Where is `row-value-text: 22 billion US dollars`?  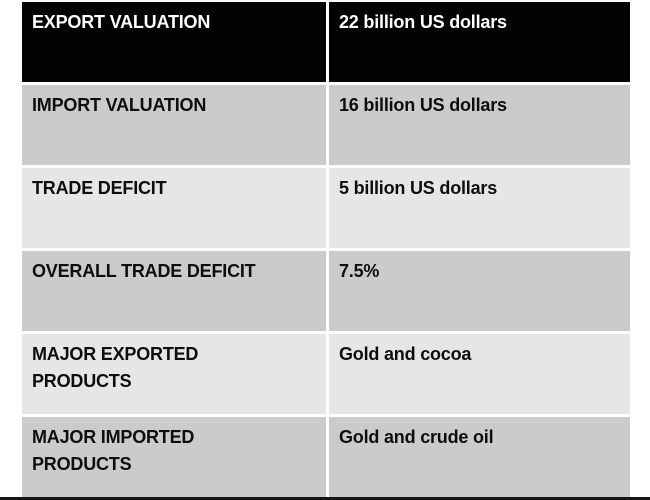
row-value-text: 22 billion US dollars is located at coordinates (423, 22).